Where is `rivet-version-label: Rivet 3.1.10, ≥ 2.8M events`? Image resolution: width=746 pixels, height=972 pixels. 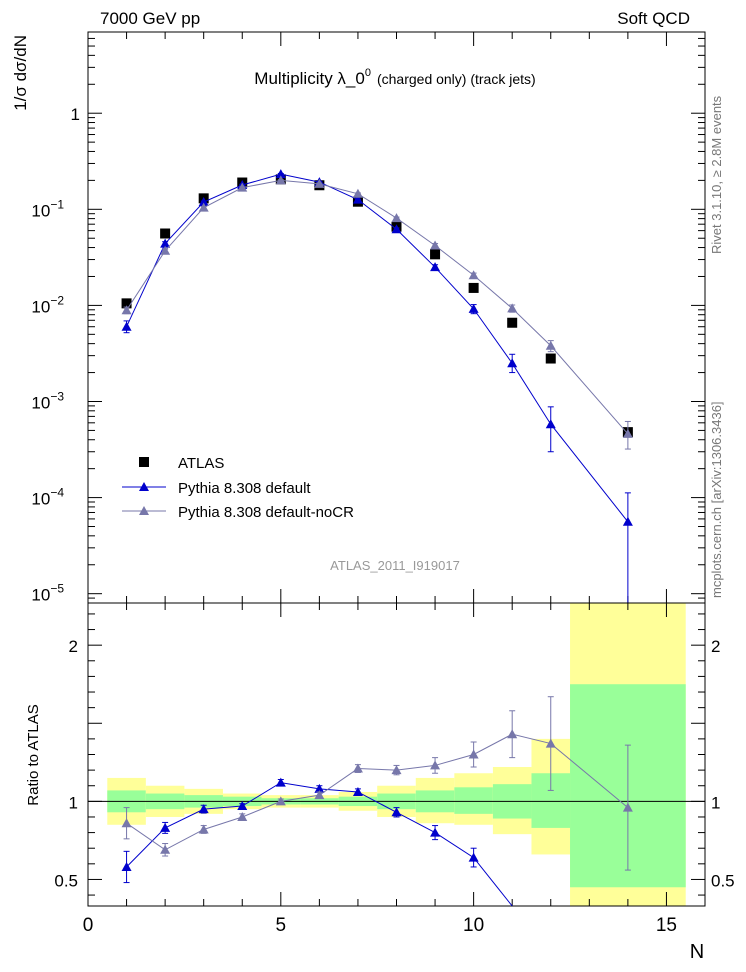 rivet-version-label: Rivet 3.1.10, ≥ 2.8M events is located at coordinates (716, 174).